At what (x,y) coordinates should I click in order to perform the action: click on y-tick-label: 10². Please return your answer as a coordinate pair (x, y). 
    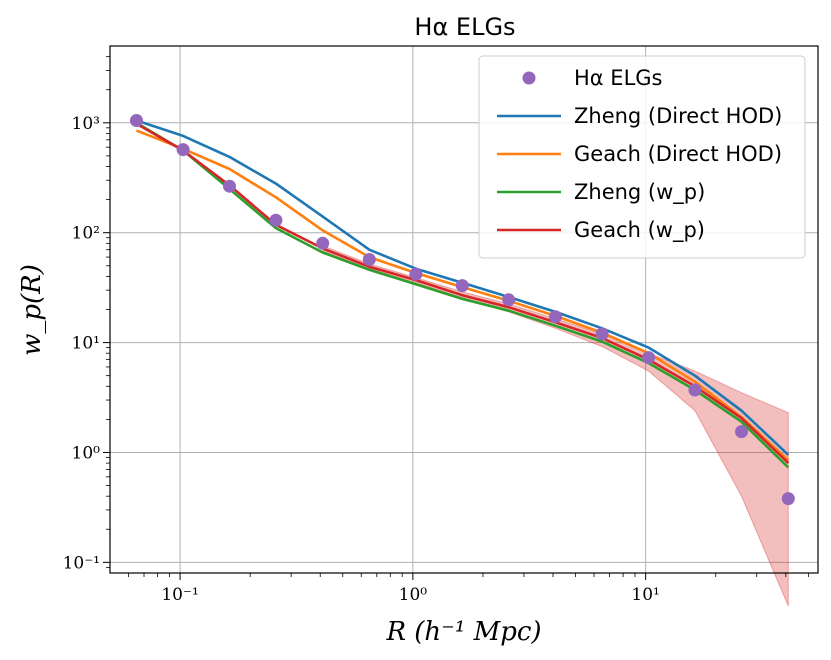
    Looking at the image, I should click on (86, 234).